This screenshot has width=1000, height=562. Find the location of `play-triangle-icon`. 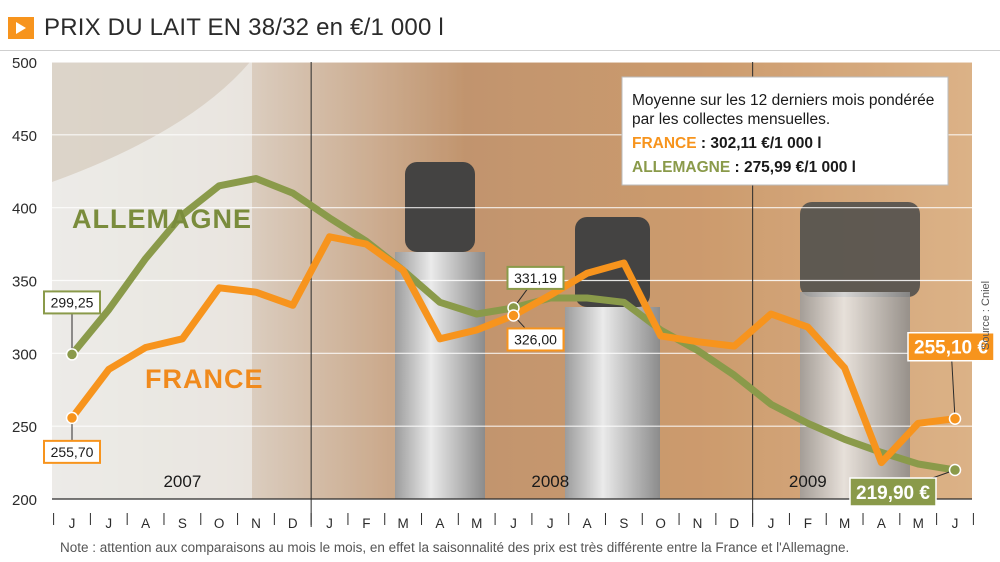

play-triangle-icon is located at coordinates (21, 28).